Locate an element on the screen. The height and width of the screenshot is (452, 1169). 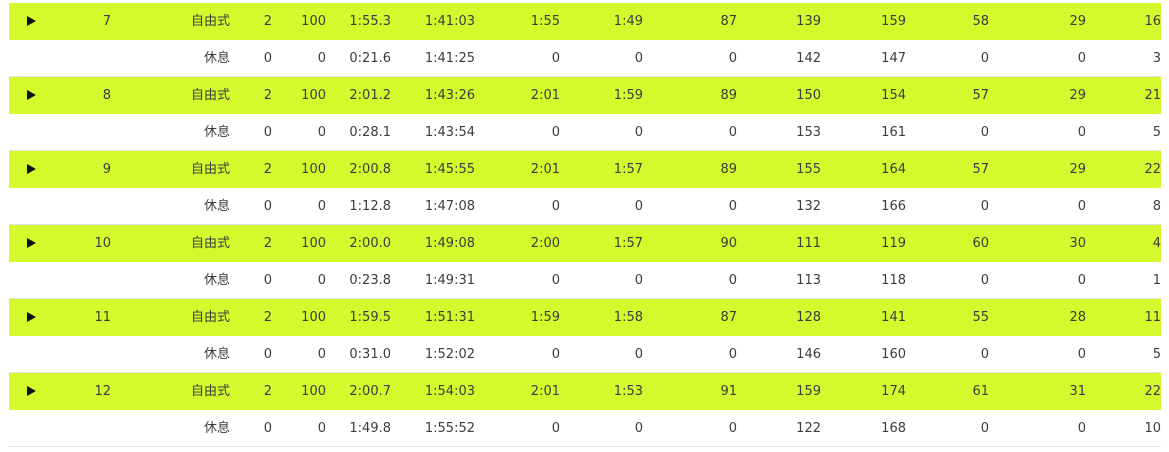
cumulative-time-cell: 1:43:54 is located at coordinates (449, 132).